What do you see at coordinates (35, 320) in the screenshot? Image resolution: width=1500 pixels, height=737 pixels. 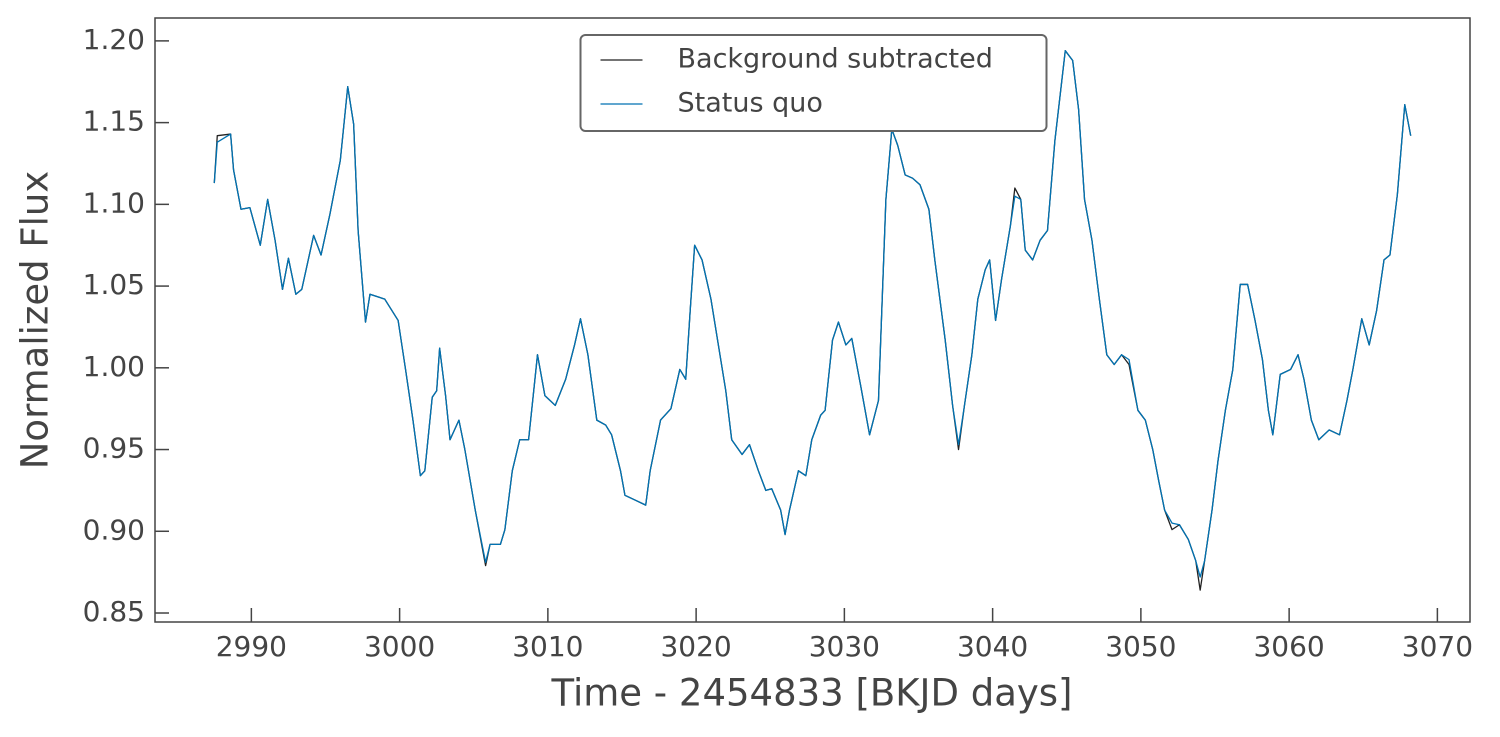 I see `y-axis-label: Normalized Flux` at bounding box center [35, 320].